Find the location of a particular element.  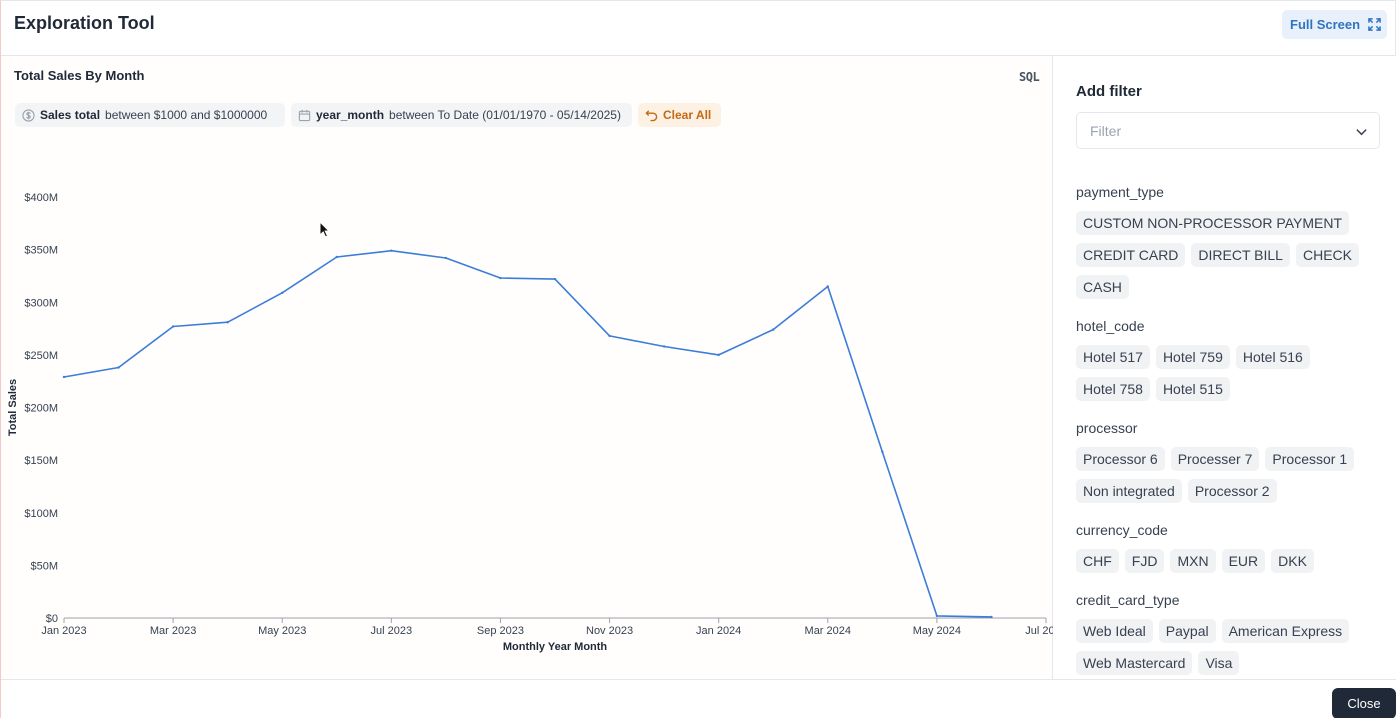

date-filter-name: year_month is located at coordinates (350, 115).